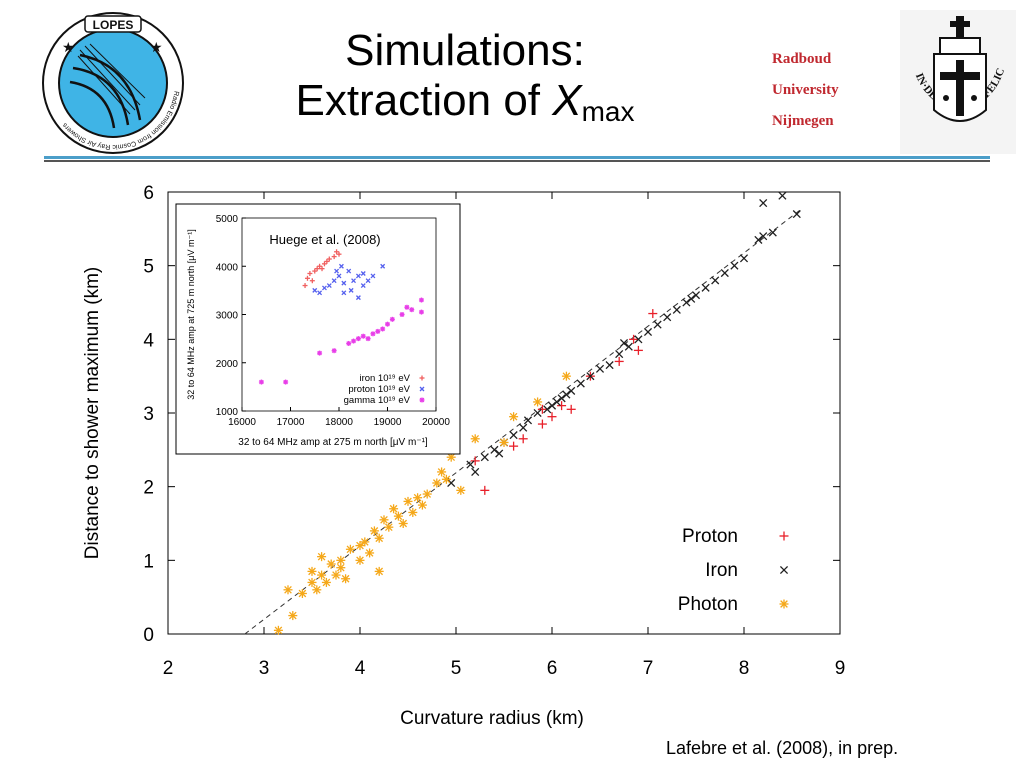 The width and height of the screenshot is (1024, 768). I want to click on inset-x-tick-label: 18000, so click(339, 422).